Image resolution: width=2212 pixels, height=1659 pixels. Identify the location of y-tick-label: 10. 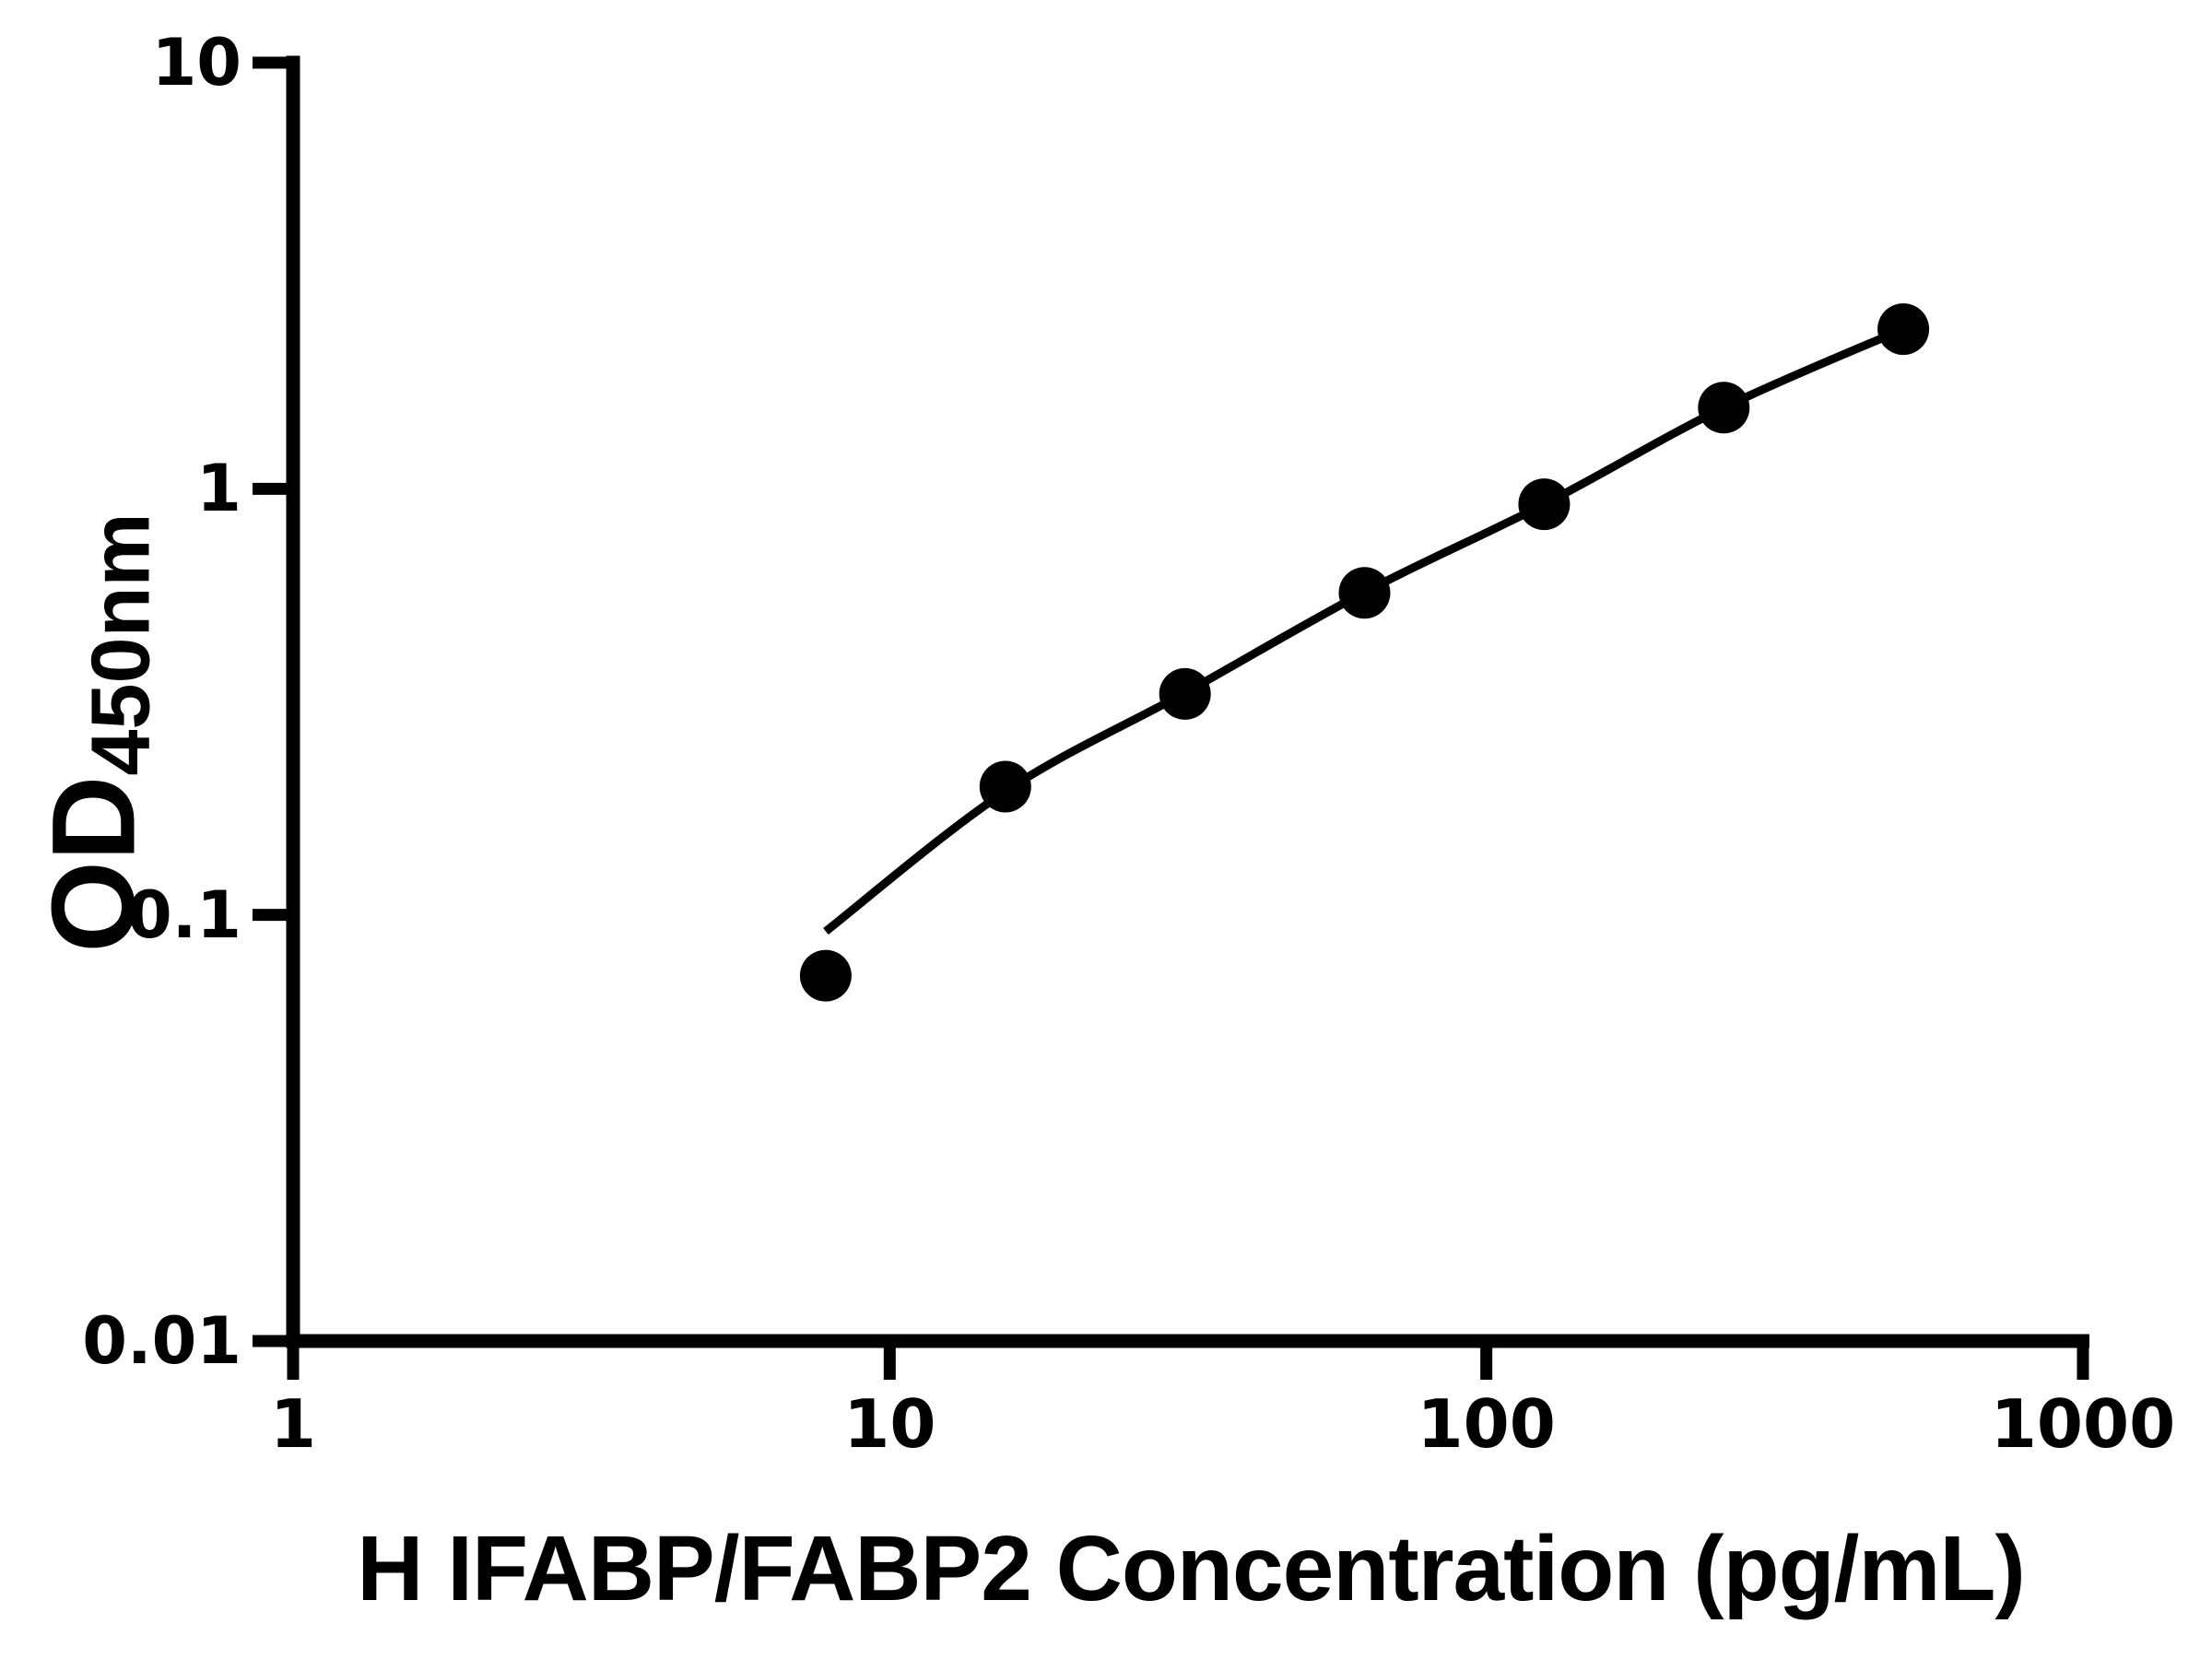
(196, 62).